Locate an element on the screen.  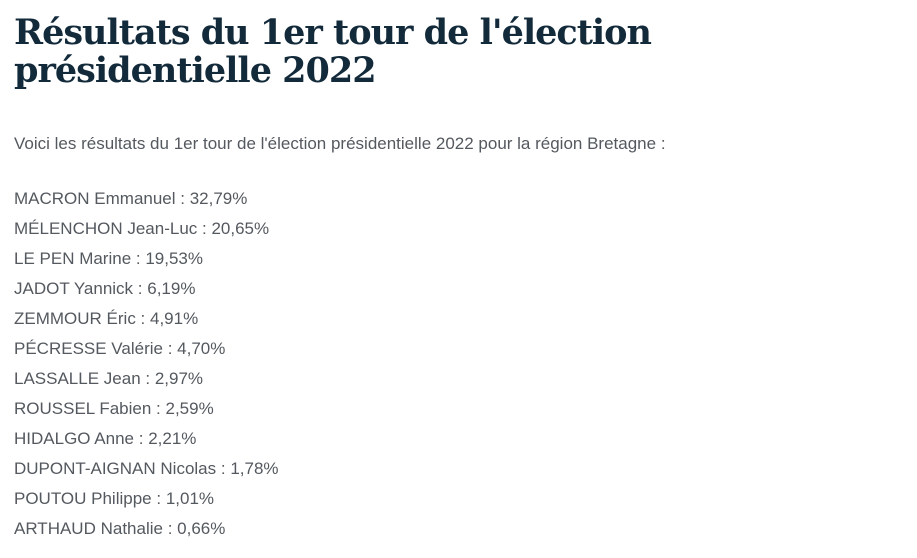
result-row: PÉCRESSE Valérie : 4,70% is located at coordinates (451, 349).